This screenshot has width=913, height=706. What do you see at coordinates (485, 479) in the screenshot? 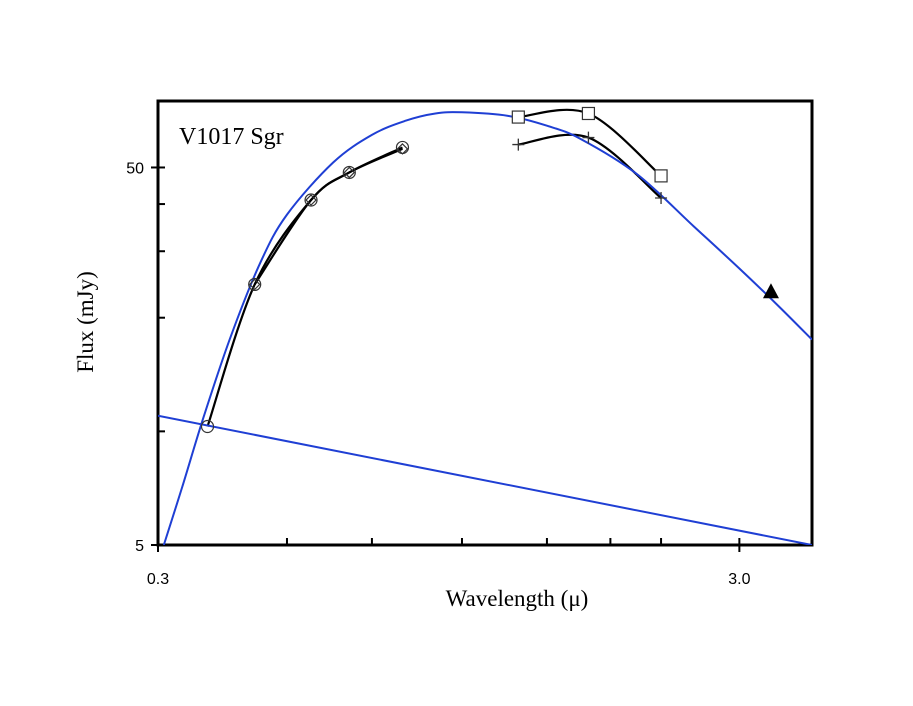
I see `power-law-line` at bounding box center [485, 479].